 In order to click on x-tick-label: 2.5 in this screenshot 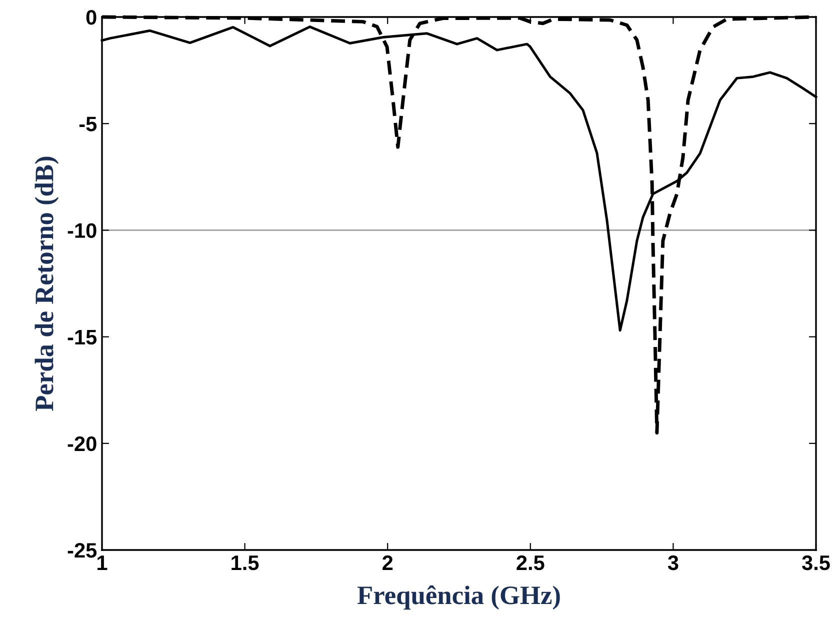, I will do `click(530, 562)`.